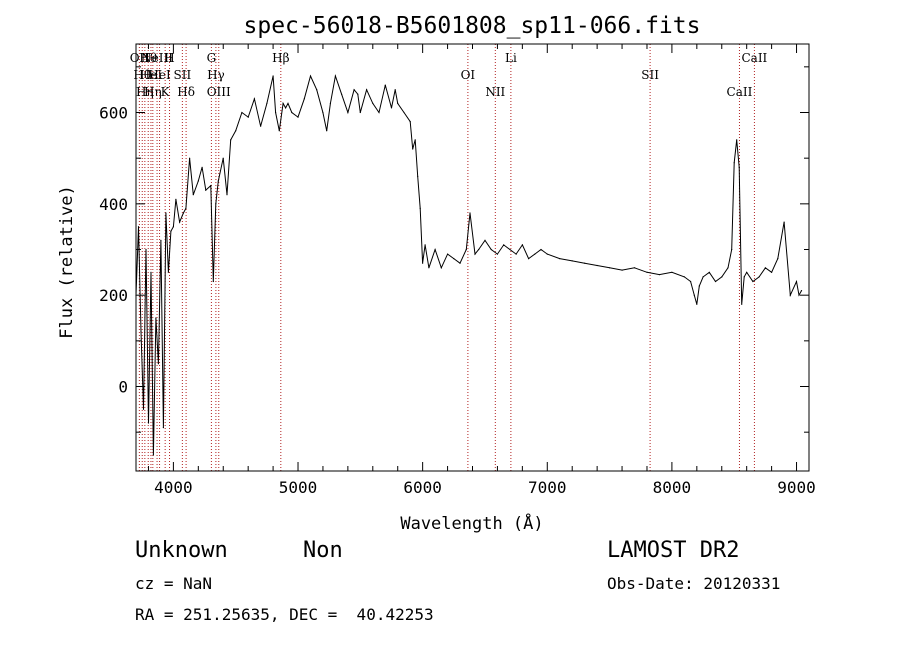  Describe the element at coordinates (169, 58) in the screenshot. I see `line-label-9: H` at that location.